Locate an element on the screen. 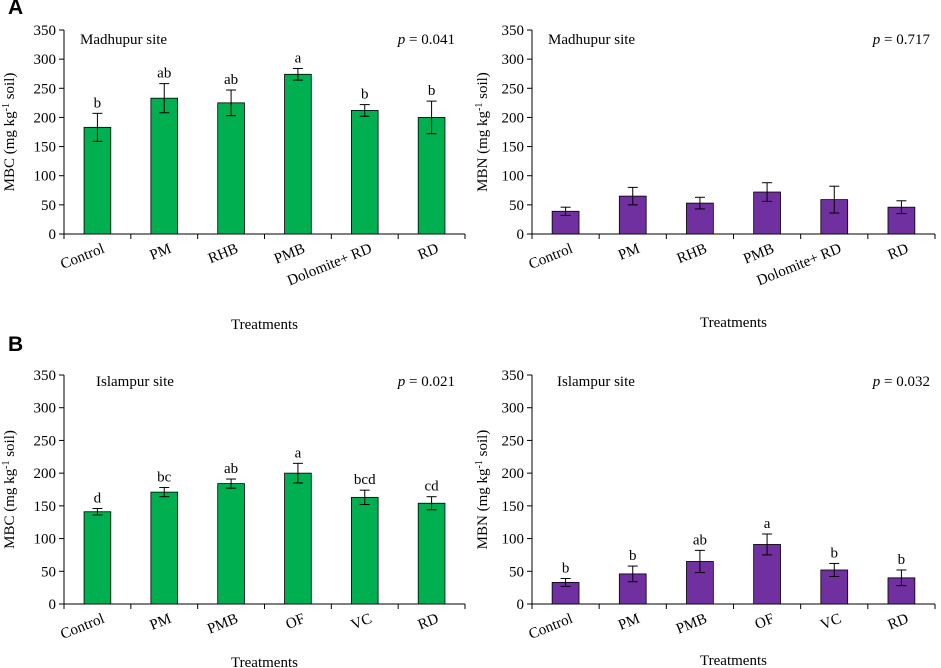  p-value-label: p = 0.041 is located at coordinates (426, 40).